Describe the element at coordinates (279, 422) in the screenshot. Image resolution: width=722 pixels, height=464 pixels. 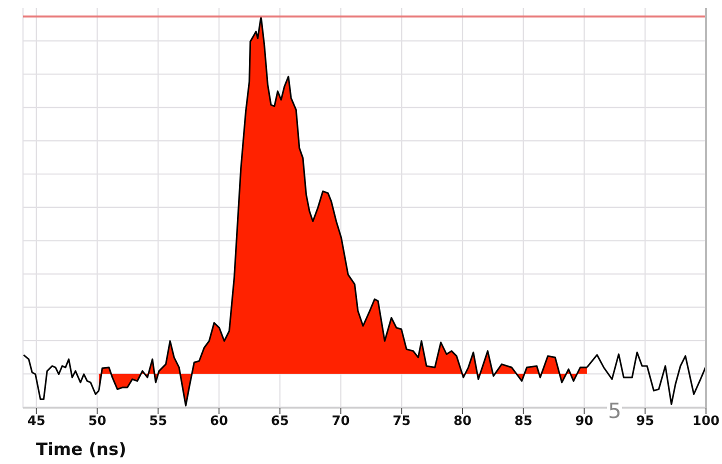
I see `x-tick-label: 65` at that location.